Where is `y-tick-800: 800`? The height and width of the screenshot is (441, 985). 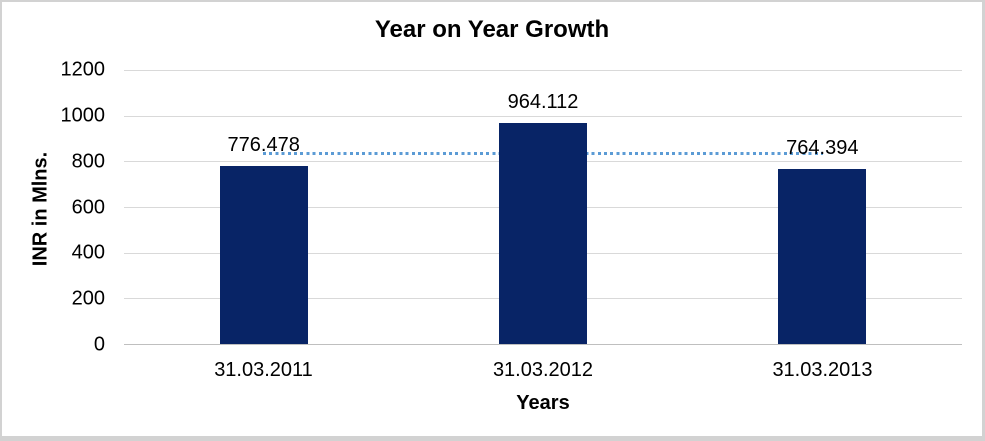 y-tick-800: 800 is located at coordinates (88, 161).